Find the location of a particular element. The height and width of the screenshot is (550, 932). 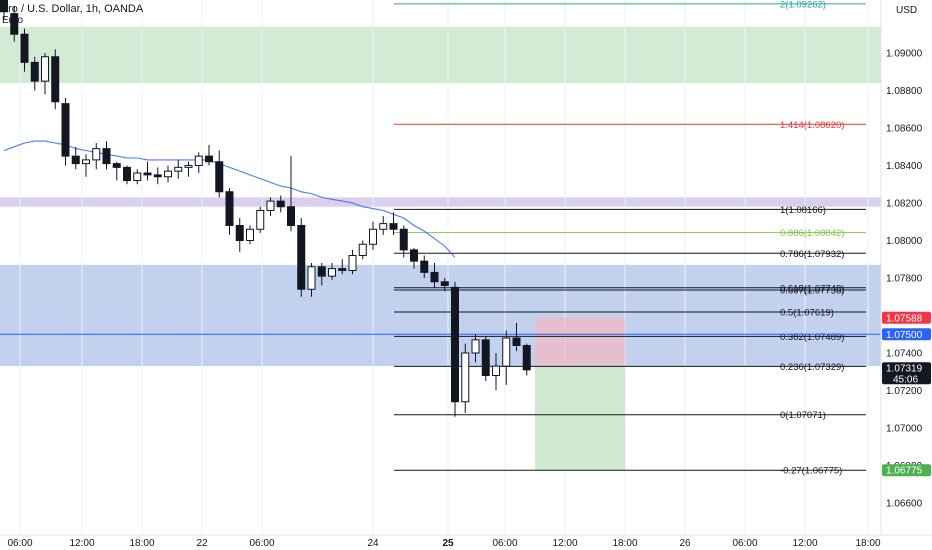

target-zone is located at coordinates (580, 418).